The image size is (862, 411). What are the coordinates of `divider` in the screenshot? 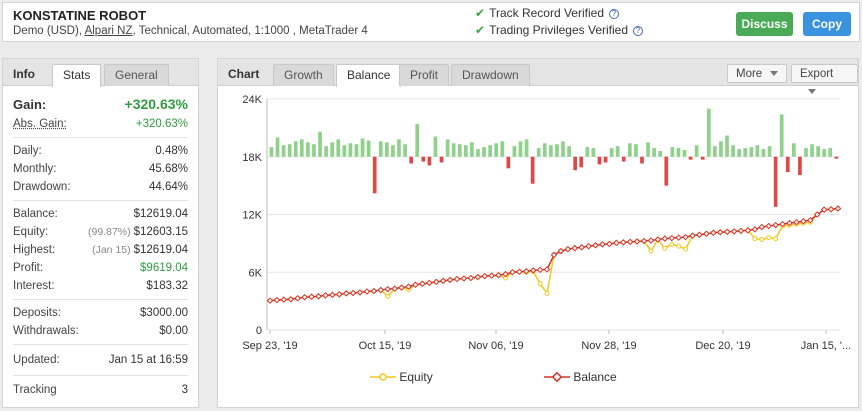 It's located at (100, 299).